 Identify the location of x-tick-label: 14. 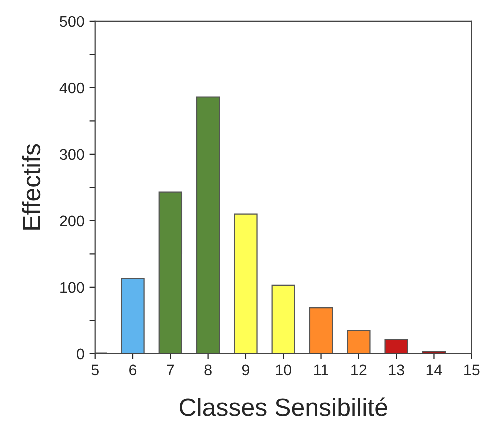
(434, 370).